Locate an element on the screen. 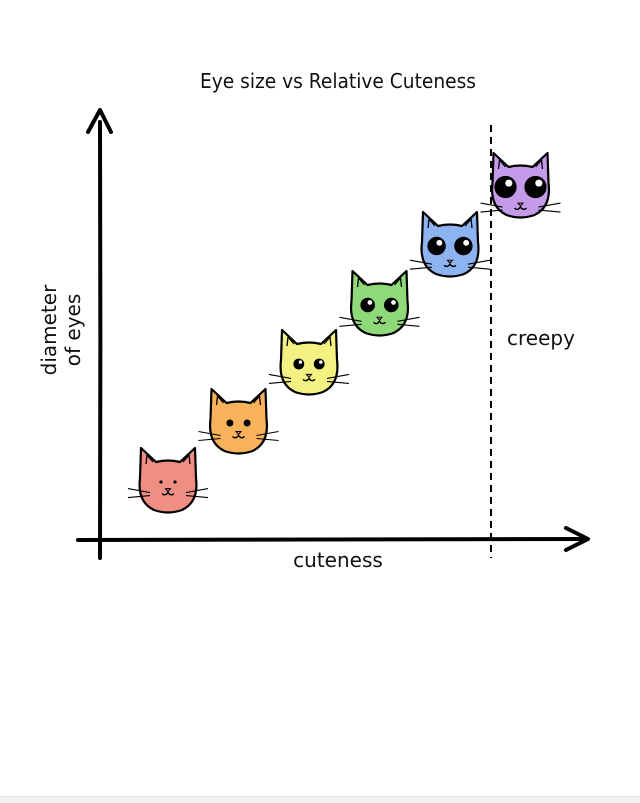 Image resolution: width=640 pixels, height=803 pixels. x-axis is located at coordinates (333, 539).